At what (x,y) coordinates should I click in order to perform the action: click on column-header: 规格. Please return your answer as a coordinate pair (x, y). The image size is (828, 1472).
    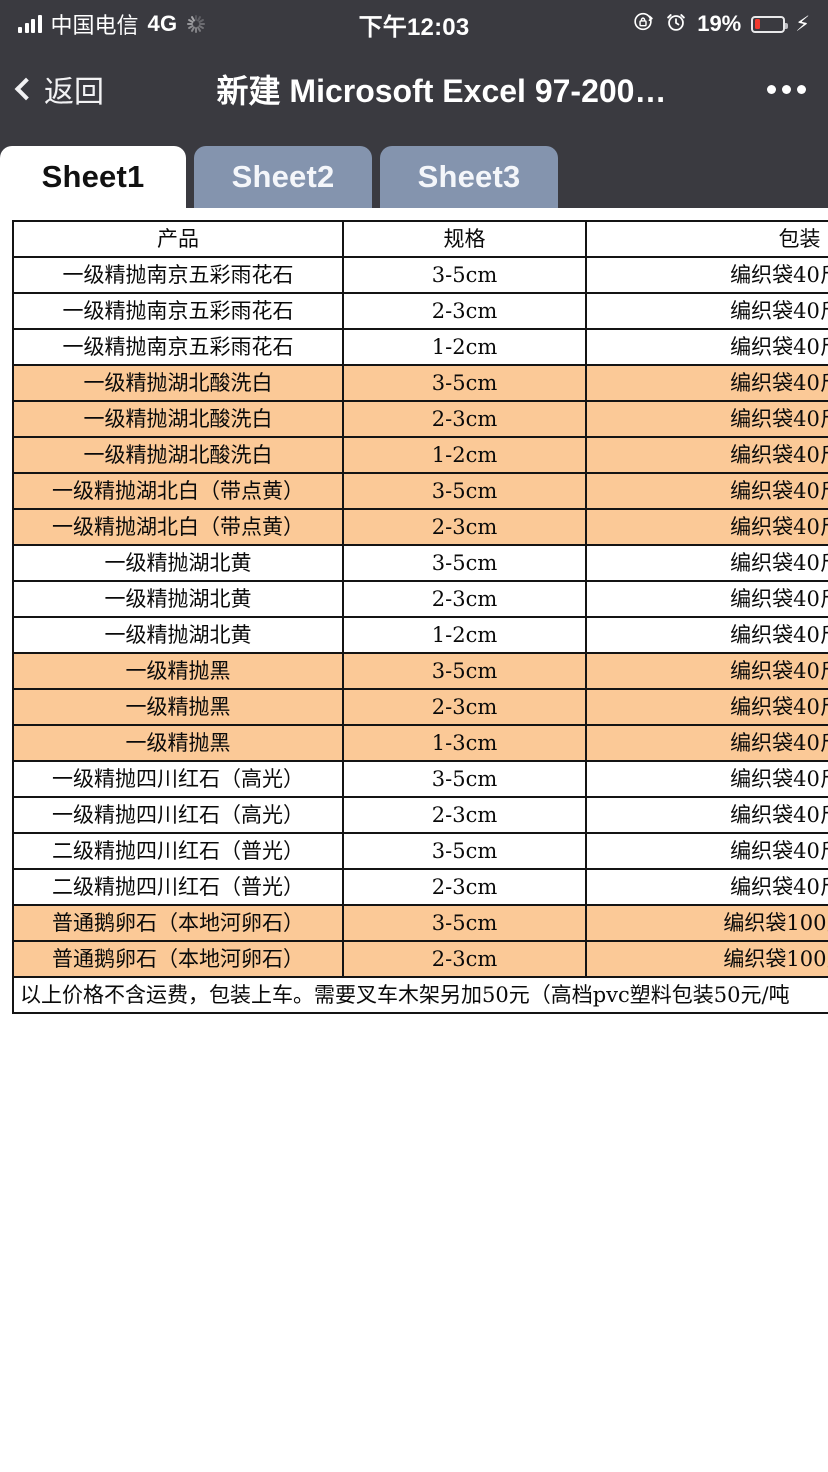
    Looking at the image, I should click on (464, 239).